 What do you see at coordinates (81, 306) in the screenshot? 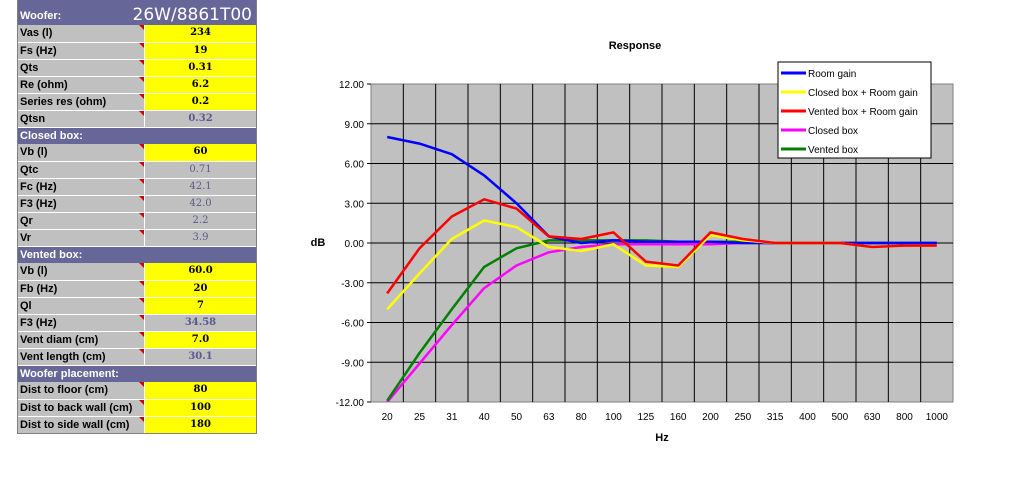
I see `vented-label-ql: Ql` at bounding box center [81, 306].